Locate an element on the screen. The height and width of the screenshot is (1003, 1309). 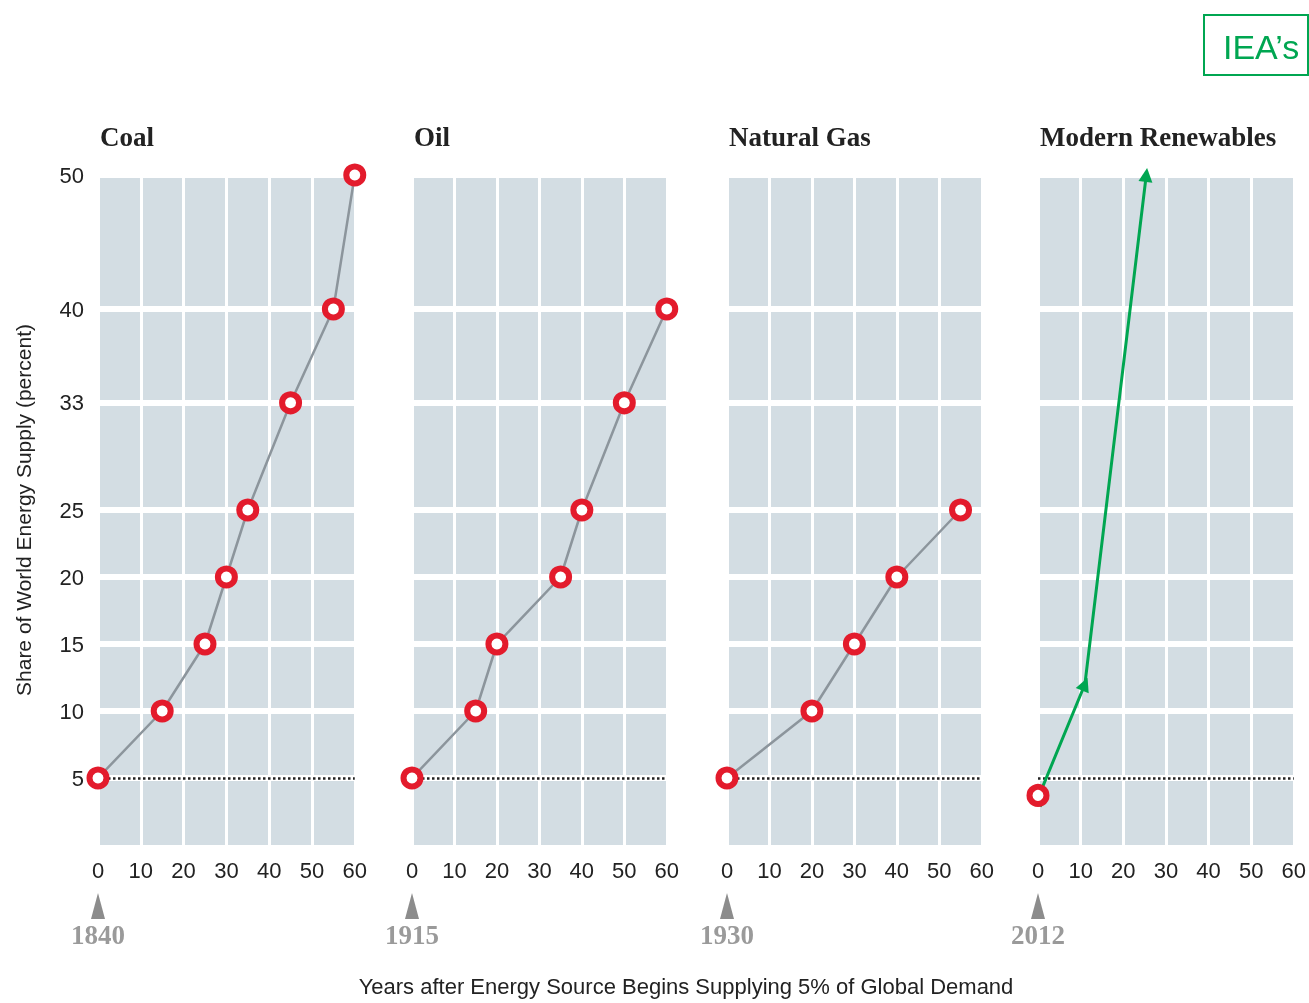
y-tick-label: 40 is located at coordinates (71, 309).